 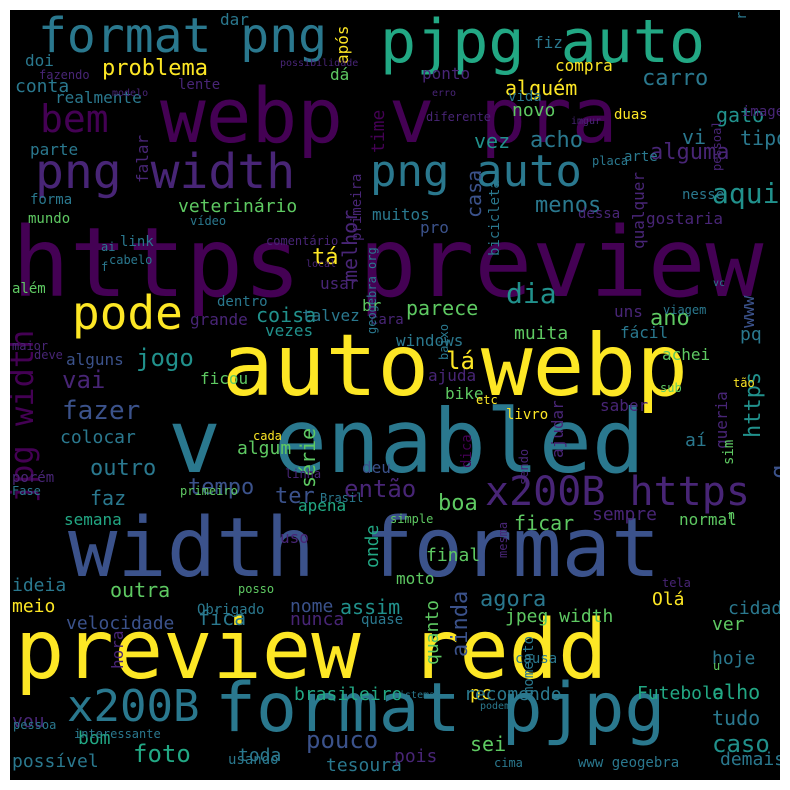 What do you see at coordinates (625, 514) in the screenshot?
I see `word-61: sempre` at bounding box center [625, 514].